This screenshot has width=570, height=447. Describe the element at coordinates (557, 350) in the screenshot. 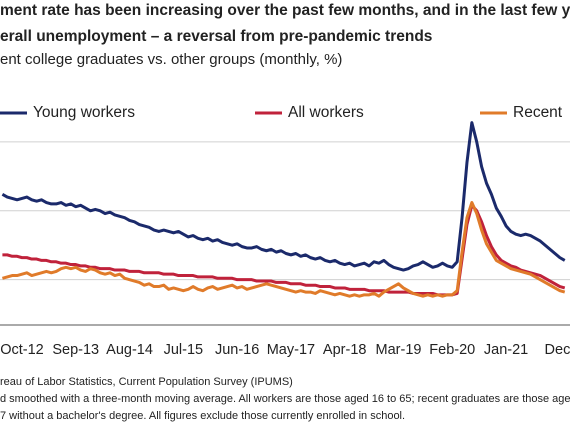

I see `x-tick-label: Dec-` at that location.